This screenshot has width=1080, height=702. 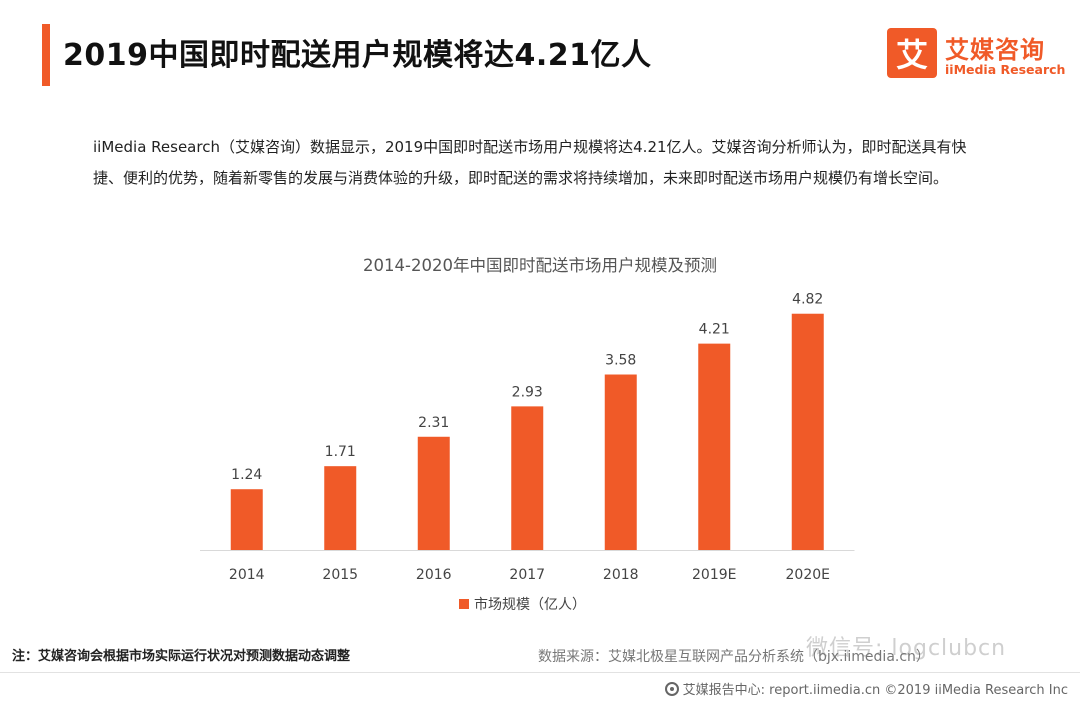 I want to click on x-tick-label: 2015, so click(x=340, y=575).